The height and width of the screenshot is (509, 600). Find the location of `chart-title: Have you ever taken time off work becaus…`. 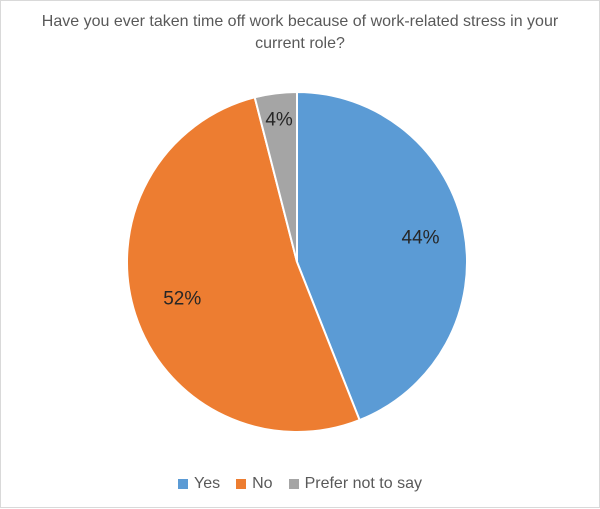

chart-title: Have you ever taken time off work becaus… is located at coordinates (300, 32).